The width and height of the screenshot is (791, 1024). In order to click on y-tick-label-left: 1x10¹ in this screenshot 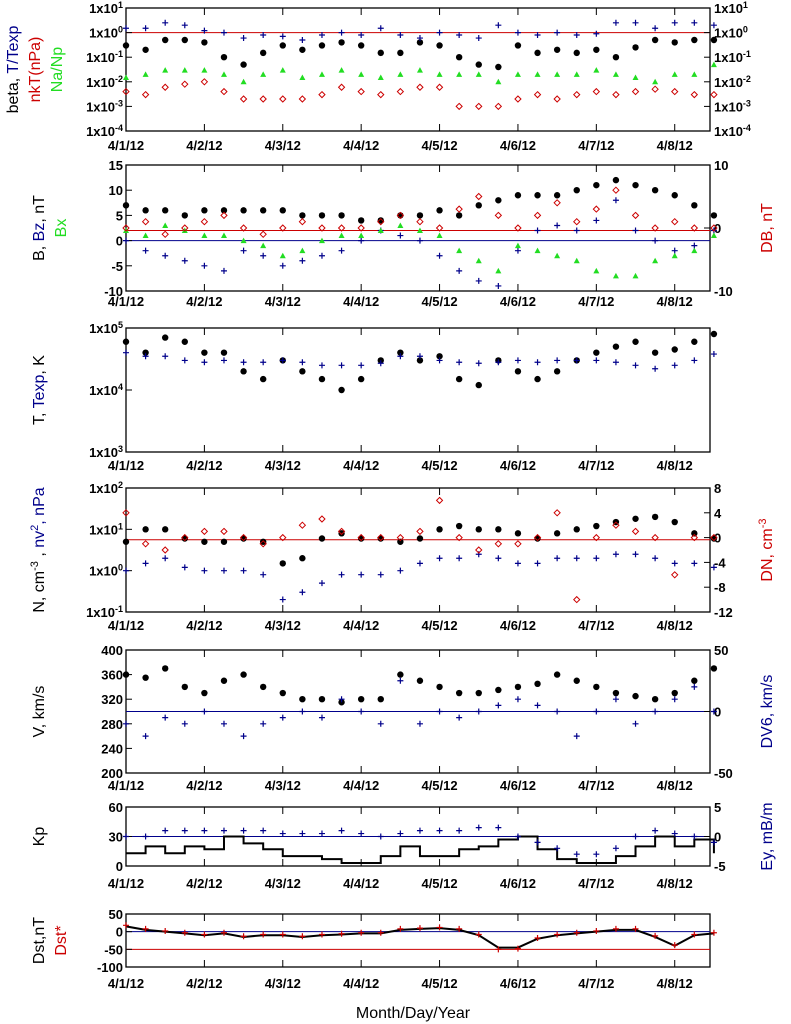, I will do `click(106, 8)`.